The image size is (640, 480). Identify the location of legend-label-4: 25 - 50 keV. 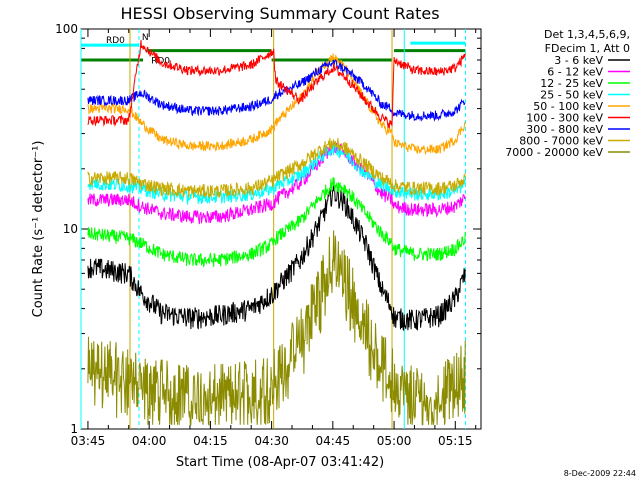
(571, 95).